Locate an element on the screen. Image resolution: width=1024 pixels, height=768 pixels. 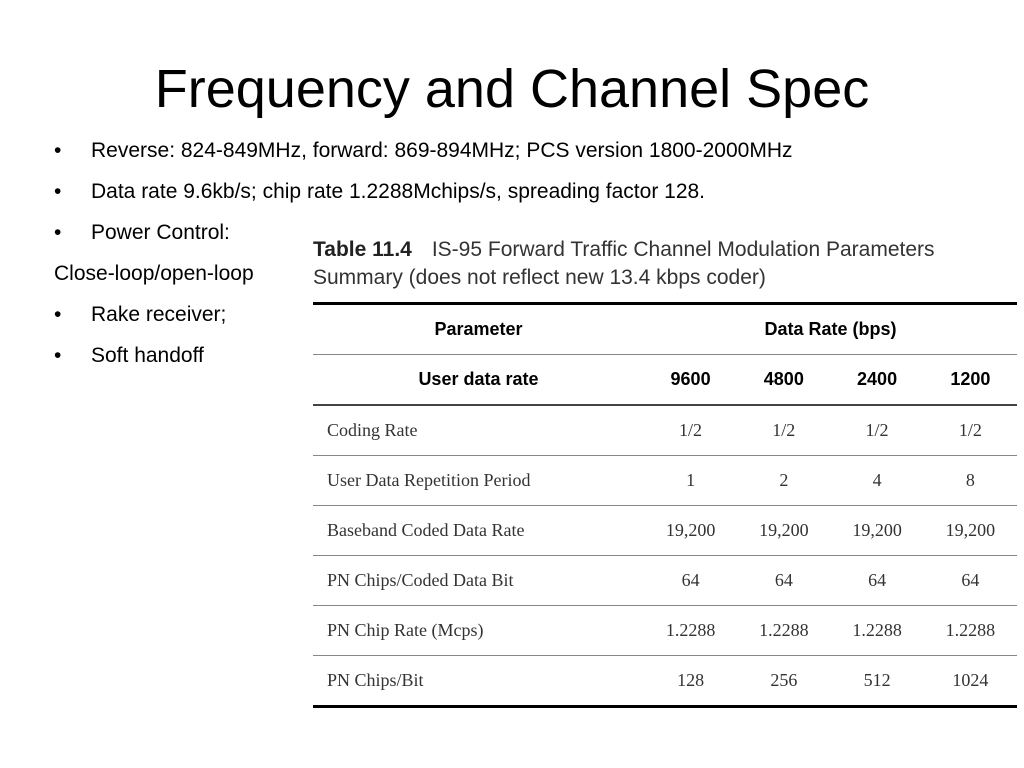
row-label: User Data Repetition Period is located at coordinates (478, 480).